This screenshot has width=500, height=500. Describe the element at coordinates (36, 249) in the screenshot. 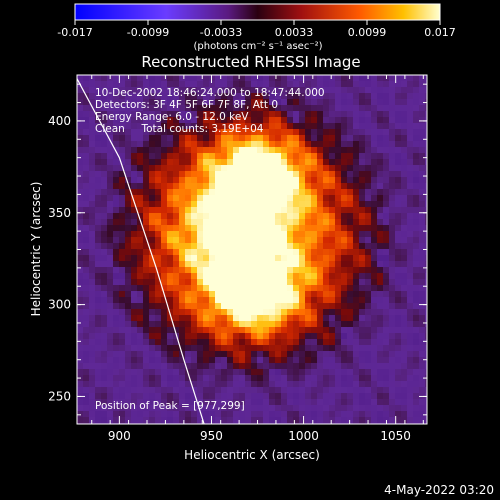

I see `y-axis-label: Heliocentric Y (arcsec)` at that location.